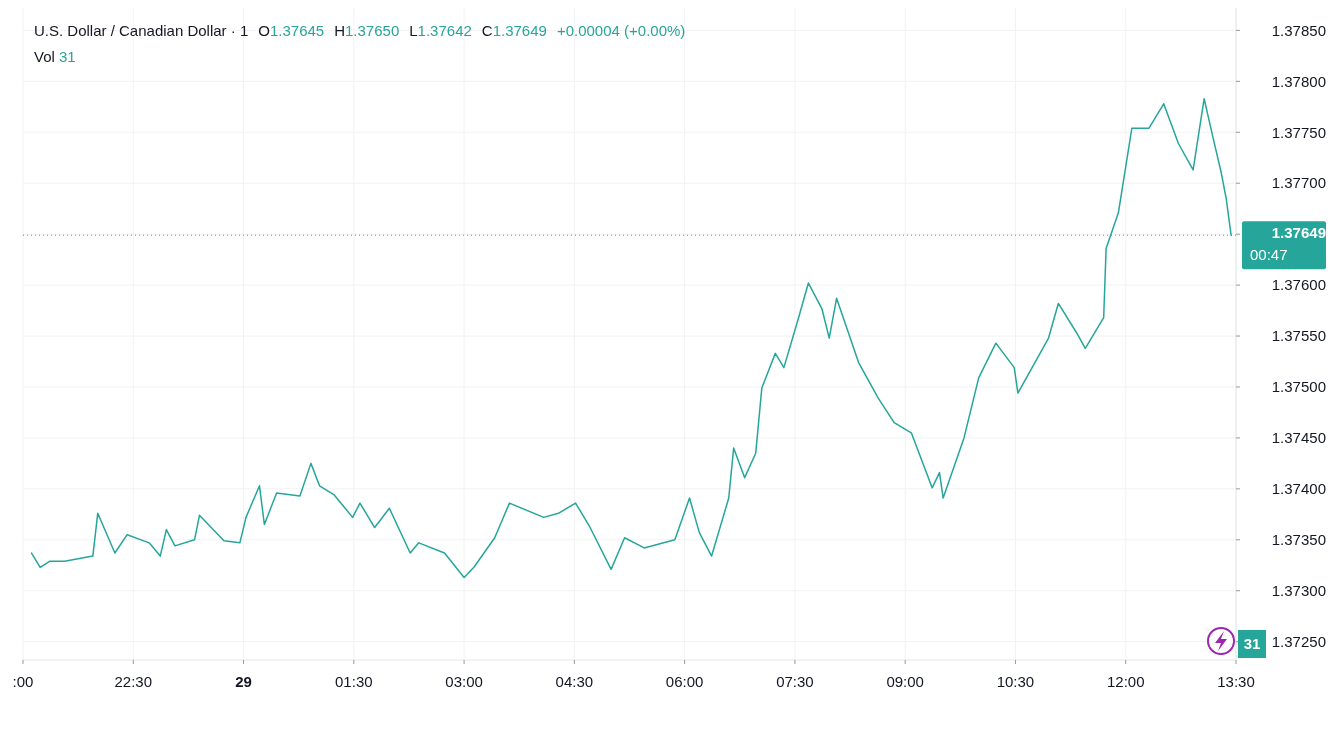 This screenshot has width=1341, height=747. Describe the element at coordinates (23, 681) in the screenshot. I see `x-tick-label: :00` at that location.